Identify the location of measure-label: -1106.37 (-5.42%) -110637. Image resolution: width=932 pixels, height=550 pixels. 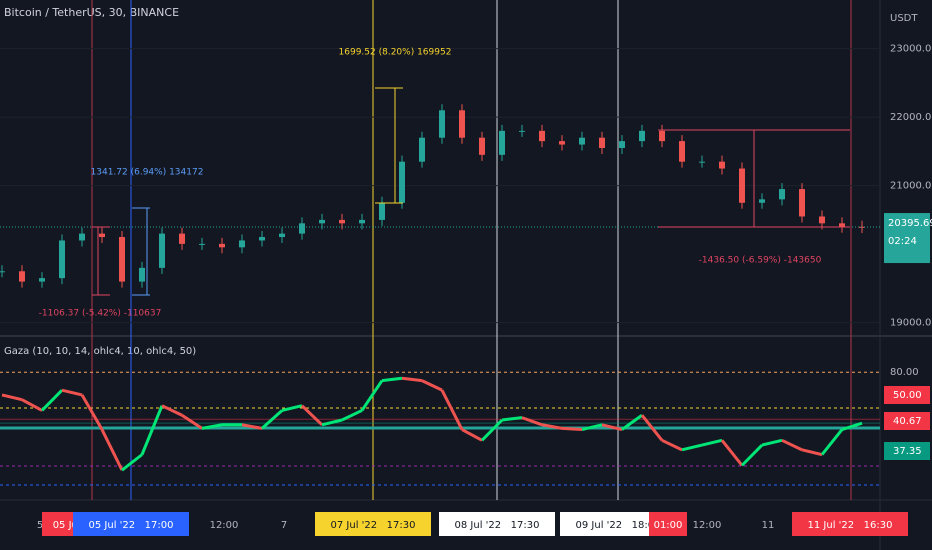
(100, 314).